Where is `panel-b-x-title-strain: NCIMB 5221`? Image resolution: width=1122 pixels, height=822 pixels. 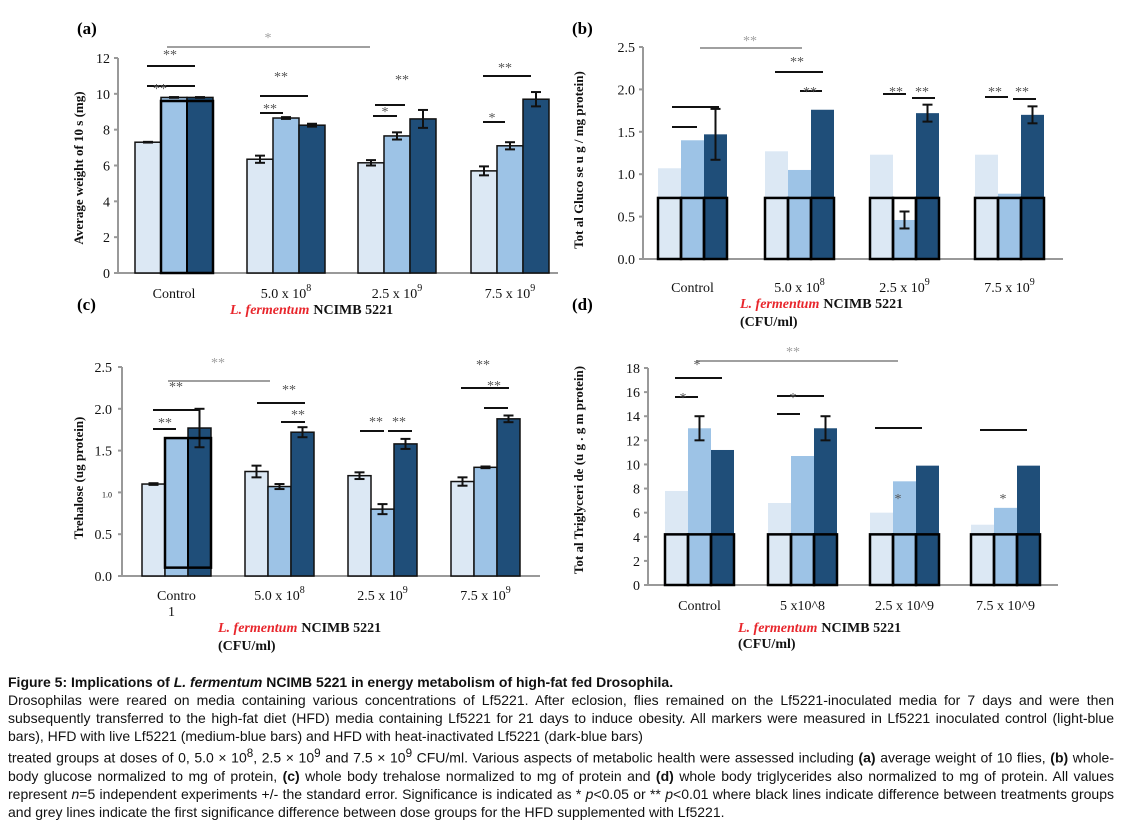
panel-b-x-title-strain: NCIMB 5221 is located at coordinates (863, 304).